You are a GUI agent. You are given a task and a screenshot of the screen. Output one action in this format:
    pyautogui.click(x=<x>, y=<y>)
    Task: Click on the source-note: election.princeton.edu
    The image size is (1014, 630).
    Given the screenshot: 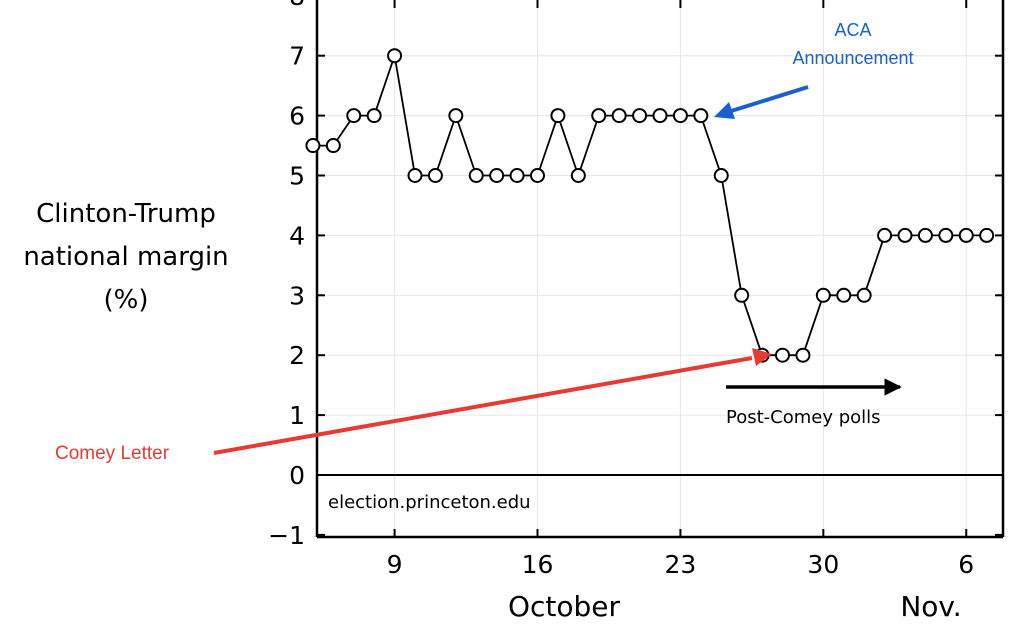 What is the action you would take?
    pyautogui.click(x=429, y=502)
    